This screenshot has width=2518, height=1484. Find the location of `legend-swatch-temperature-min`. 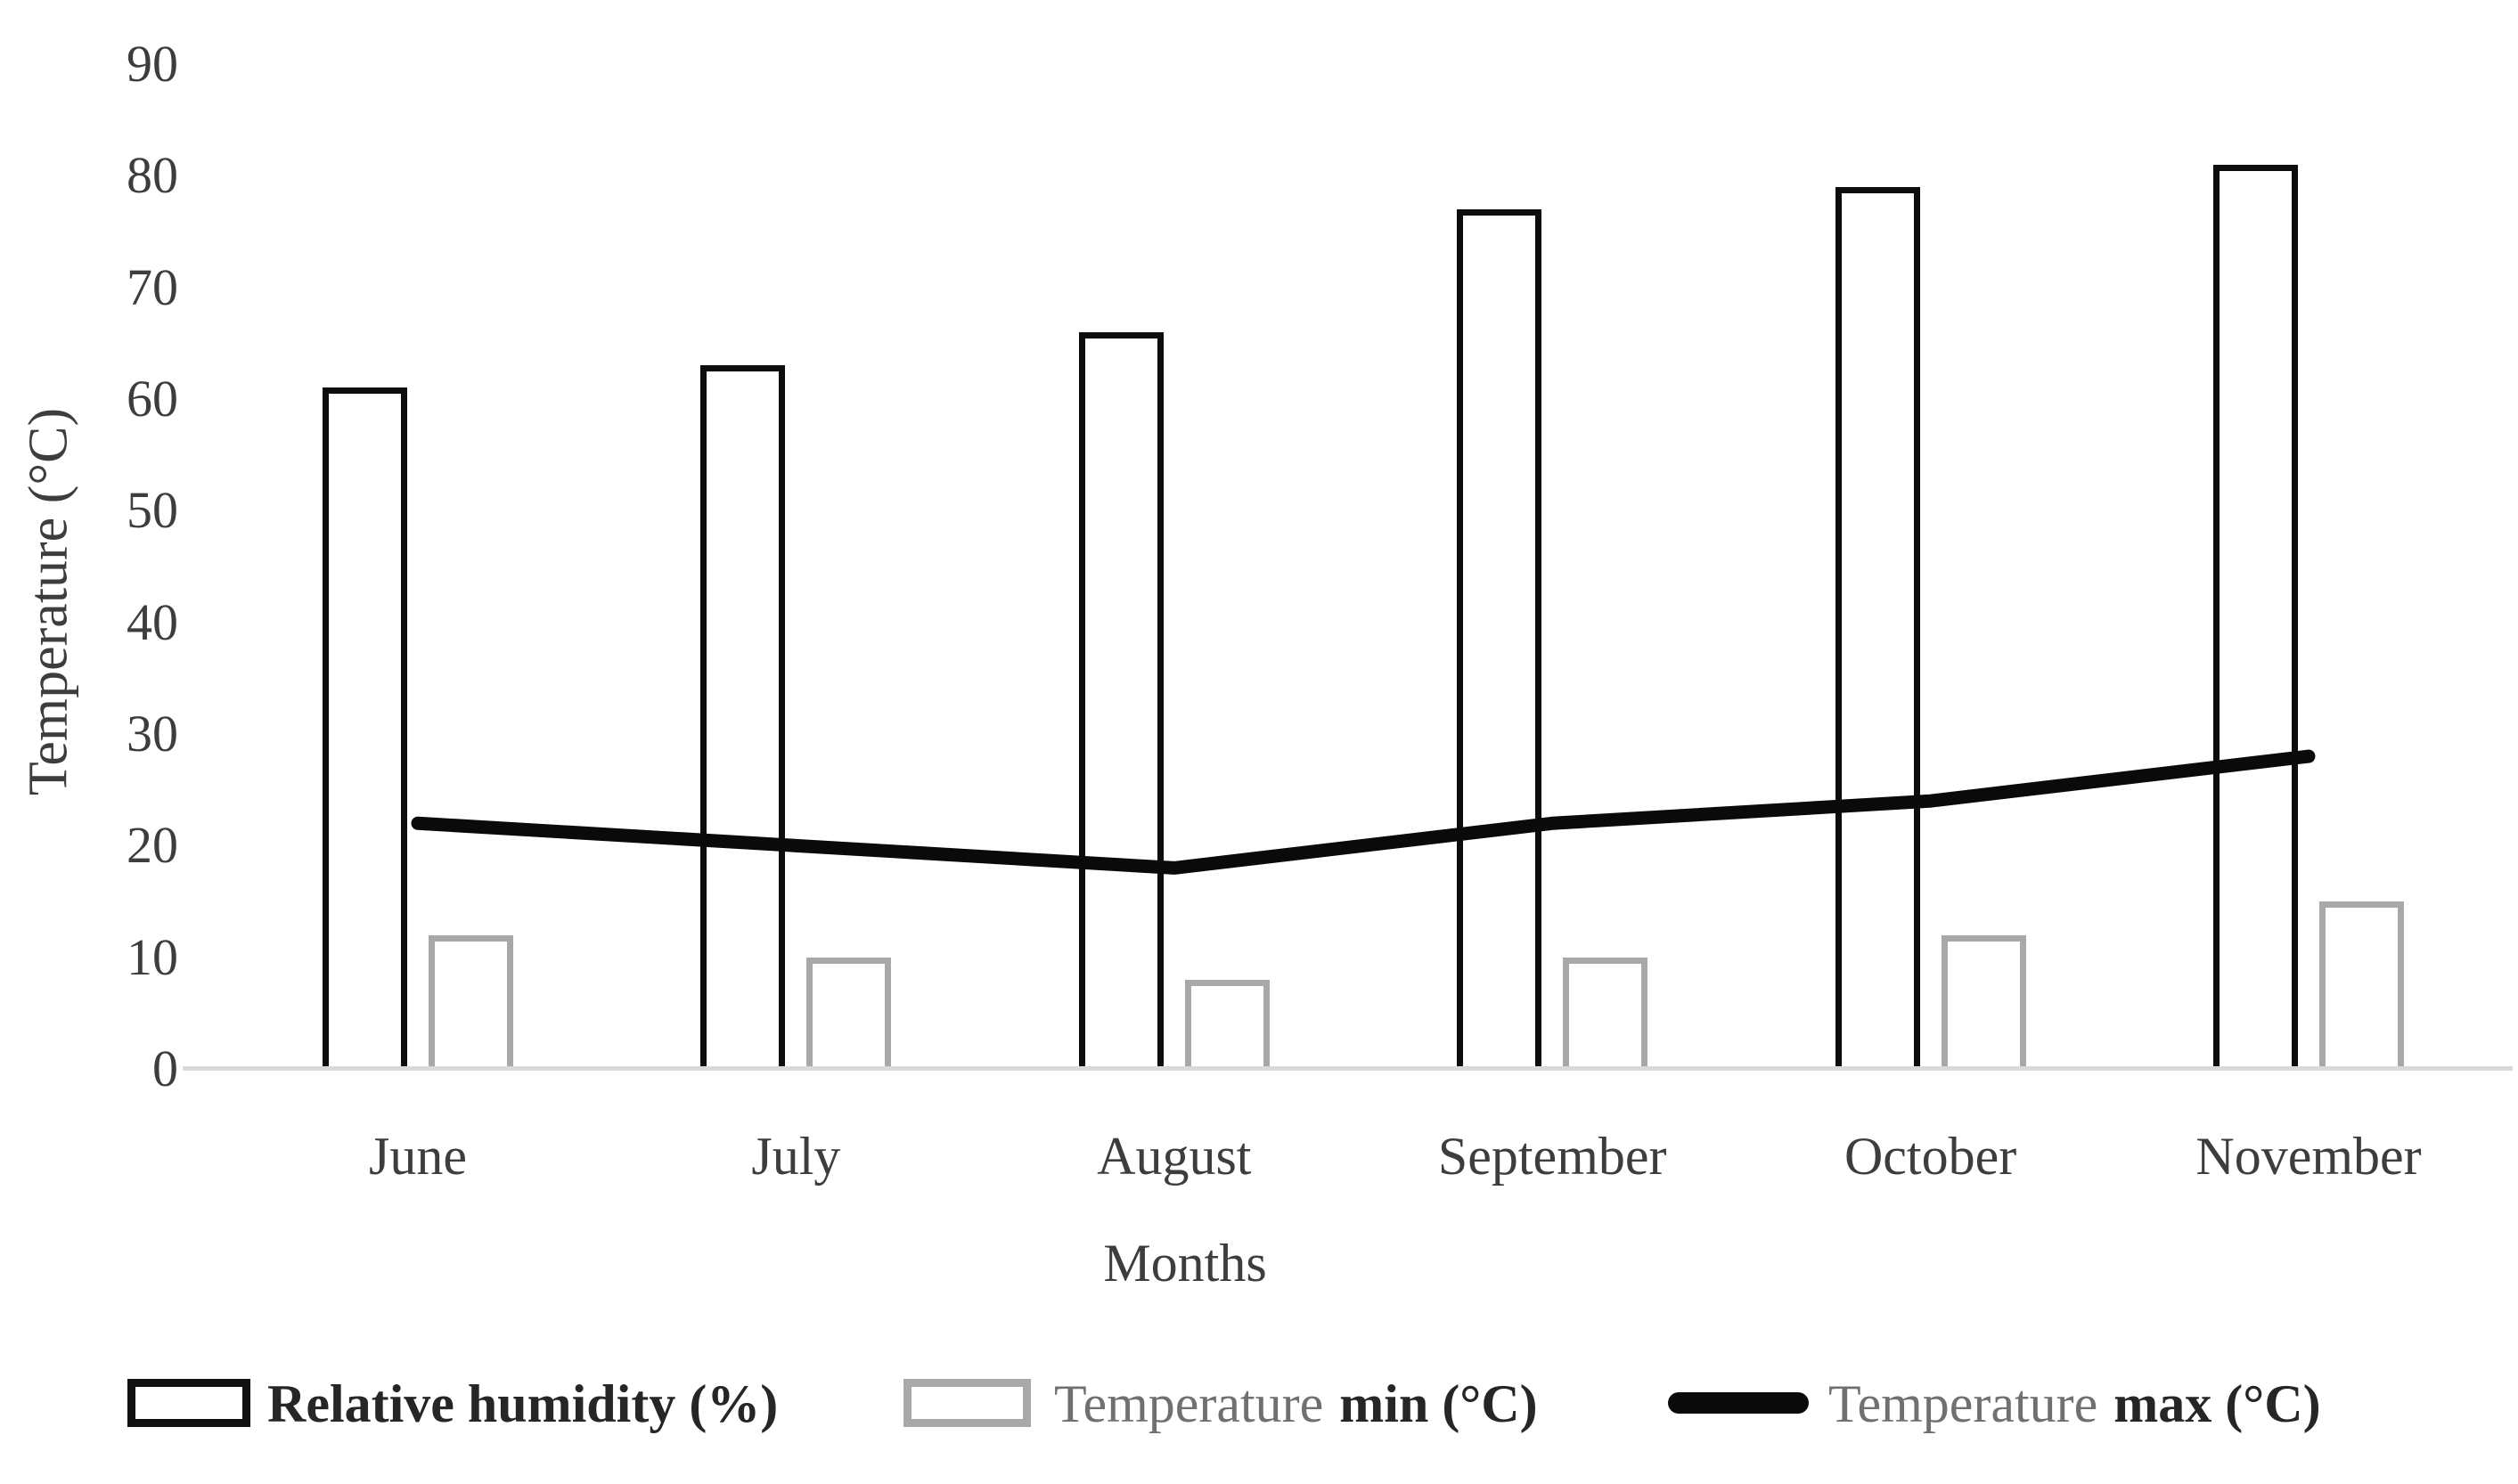

legend-swatch-temperature-min is located at coordinates (967, 1403).